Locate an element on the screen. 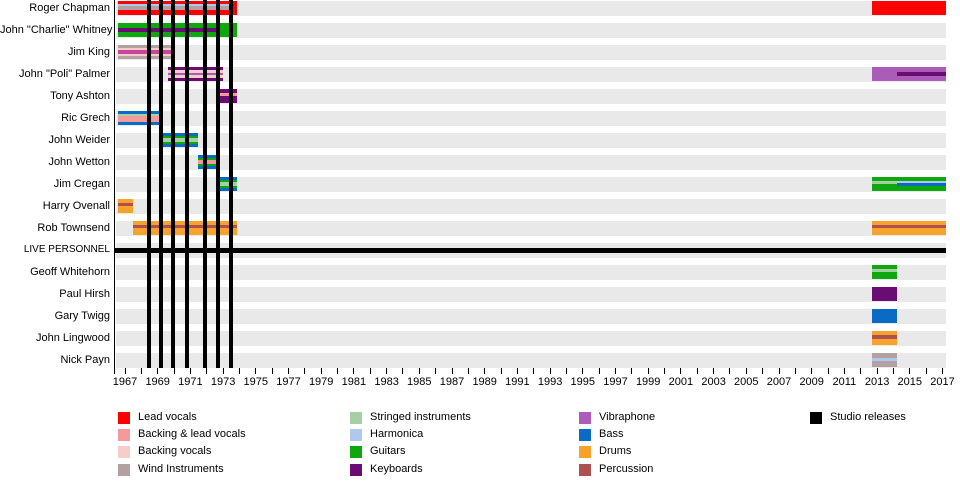 The height and width of the screenshot is (488, 960). x-axis-tick-label: 1991 is located at coordinates (517, 382).